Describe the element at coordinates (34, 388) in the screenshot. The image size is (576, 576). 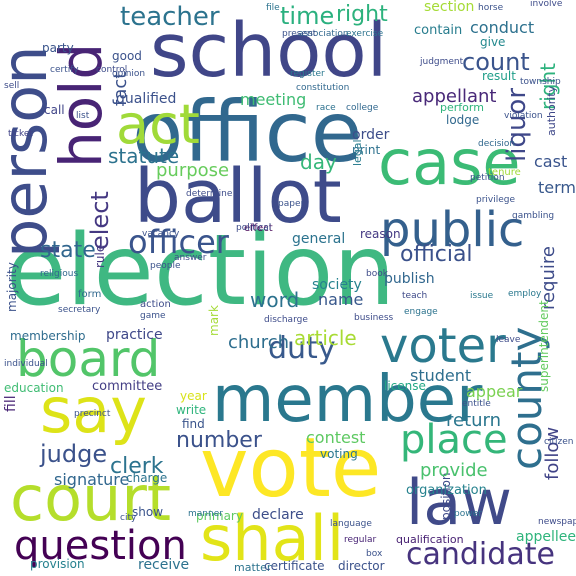
I see `word: education` at that location.